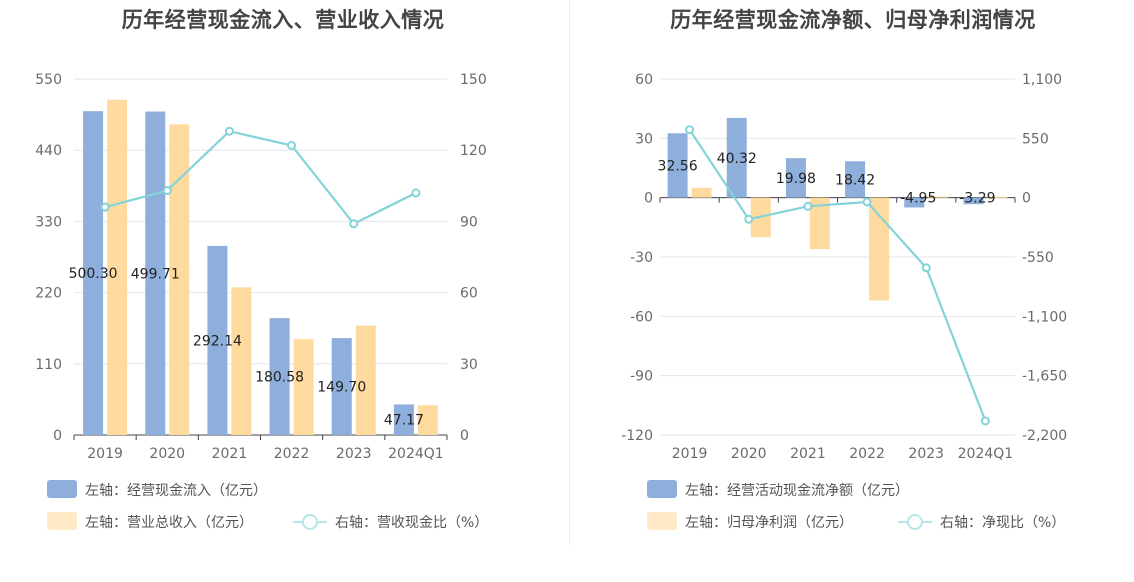  What do you see at coordinates (48, 80) in the screenshot?
I see `left-axis-tick: 550` at bounding box center [48, 80].